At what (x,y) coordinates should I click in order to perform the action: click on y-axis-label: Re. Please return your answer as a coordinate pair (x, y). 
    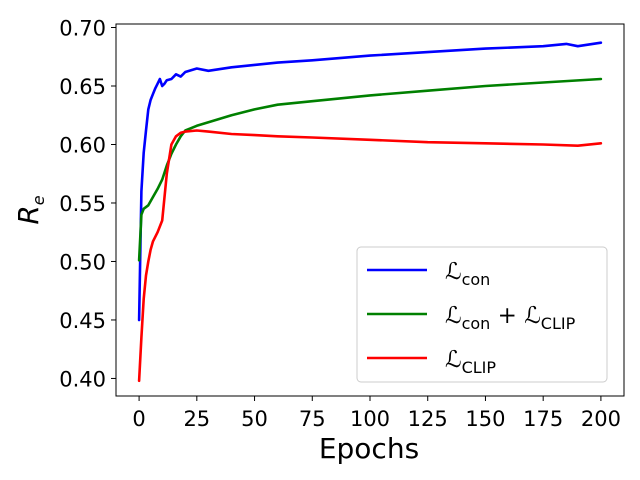
    Looking at the image, I should click on (30, 209).